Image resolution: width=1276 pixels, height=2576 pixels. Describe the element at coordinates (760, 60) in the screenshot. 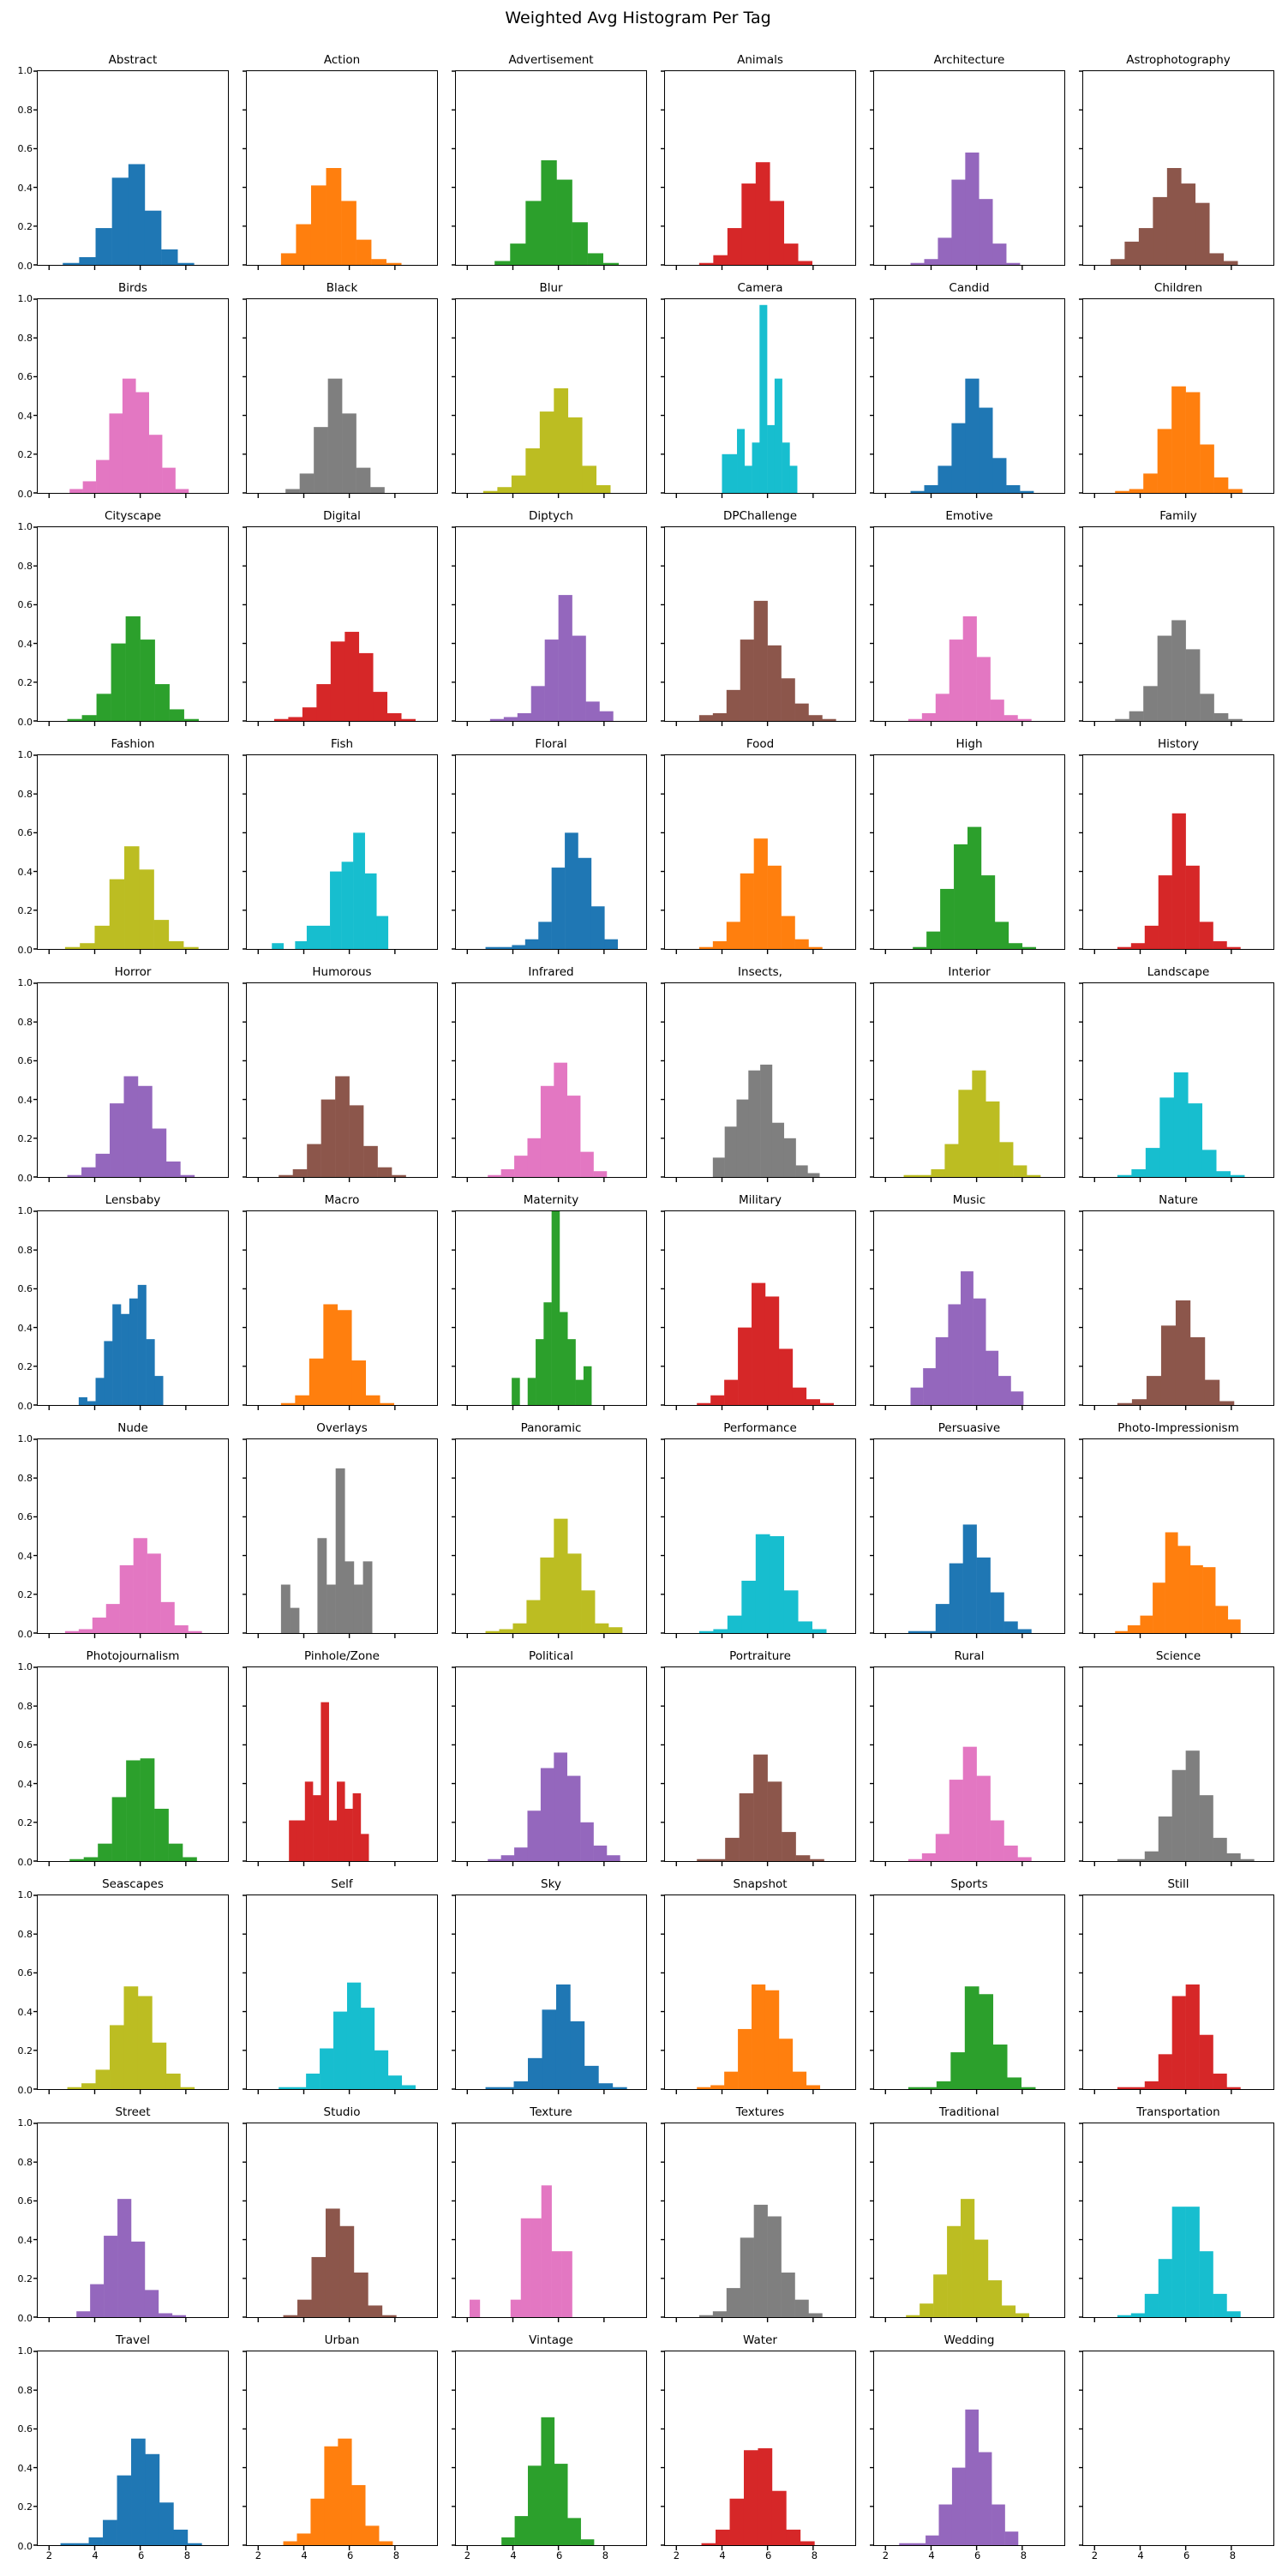

I see `subplot-title: Animals` at that location.